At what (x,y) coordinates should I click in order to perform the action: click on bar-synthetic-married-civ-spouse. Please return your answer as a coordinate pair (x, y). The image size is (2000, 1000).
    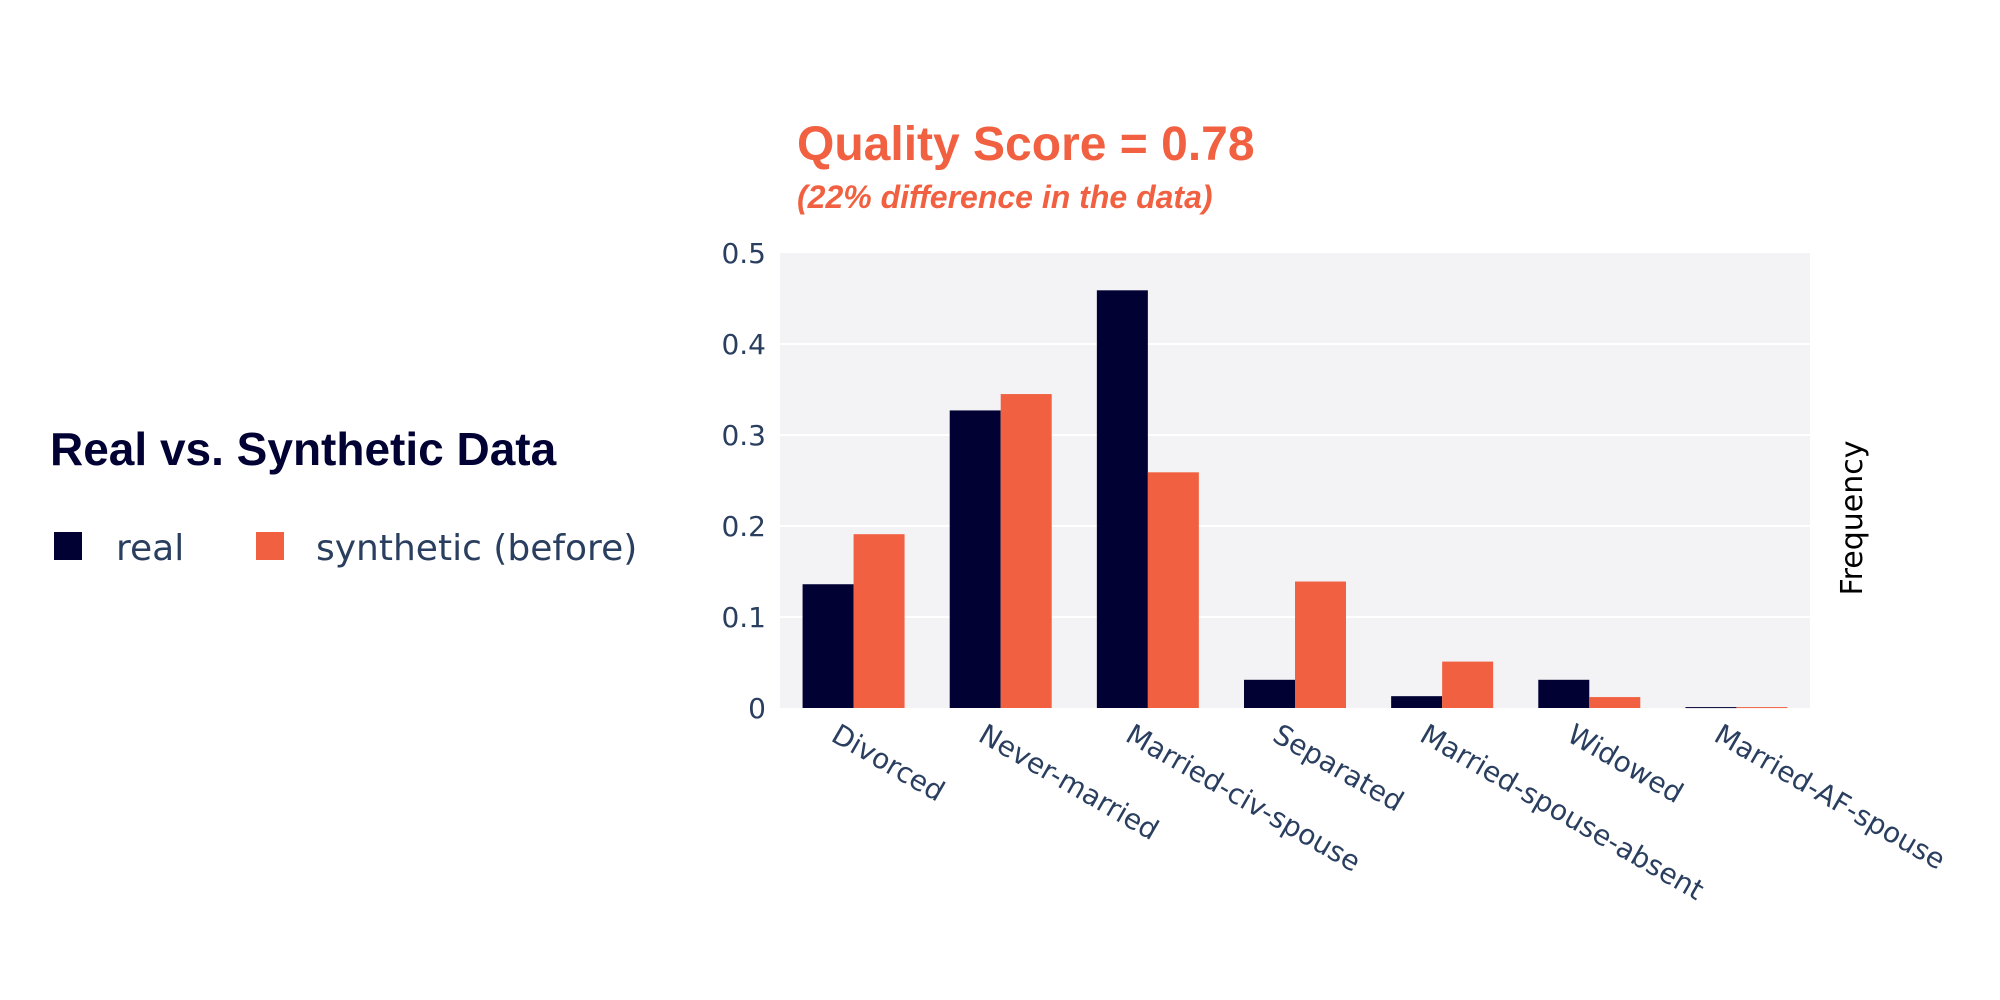
    Looking at the image, I should click on (1173, 590).